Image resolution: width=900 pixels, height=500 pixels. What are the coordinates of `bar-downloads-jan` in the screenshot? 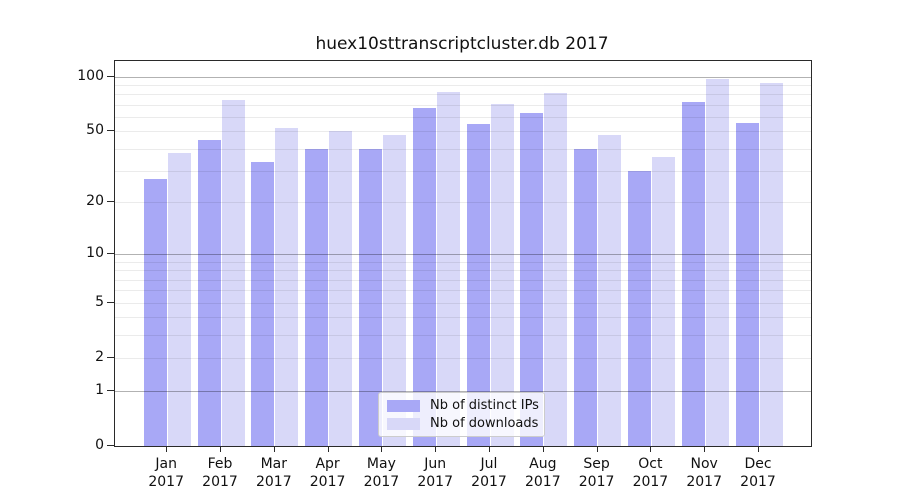 It's located at (179, 299).